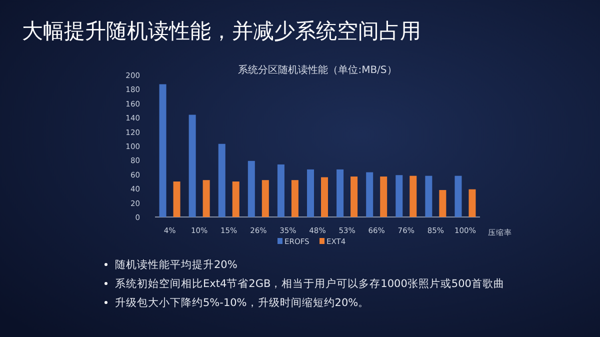 Image resolution: width=600 pixels, height=337 pixels. Describe the element at coordinates (176, 264) in the screenshot. I see `text: 随机读性能平均提升20%` at that location.